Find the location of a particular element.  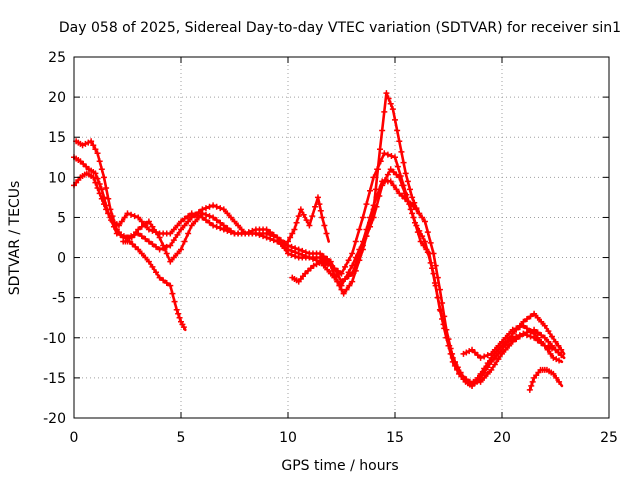

y-tick-label: -20 is located at coordinates (54, 419).